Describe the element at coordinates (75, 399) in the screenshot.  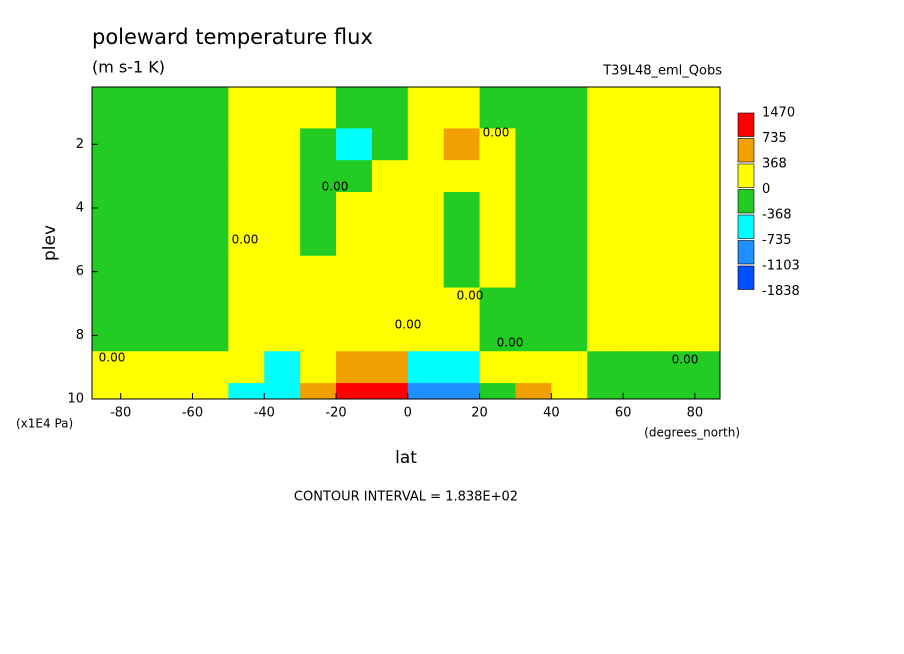
I see `y-tick-label: 10` at that location.